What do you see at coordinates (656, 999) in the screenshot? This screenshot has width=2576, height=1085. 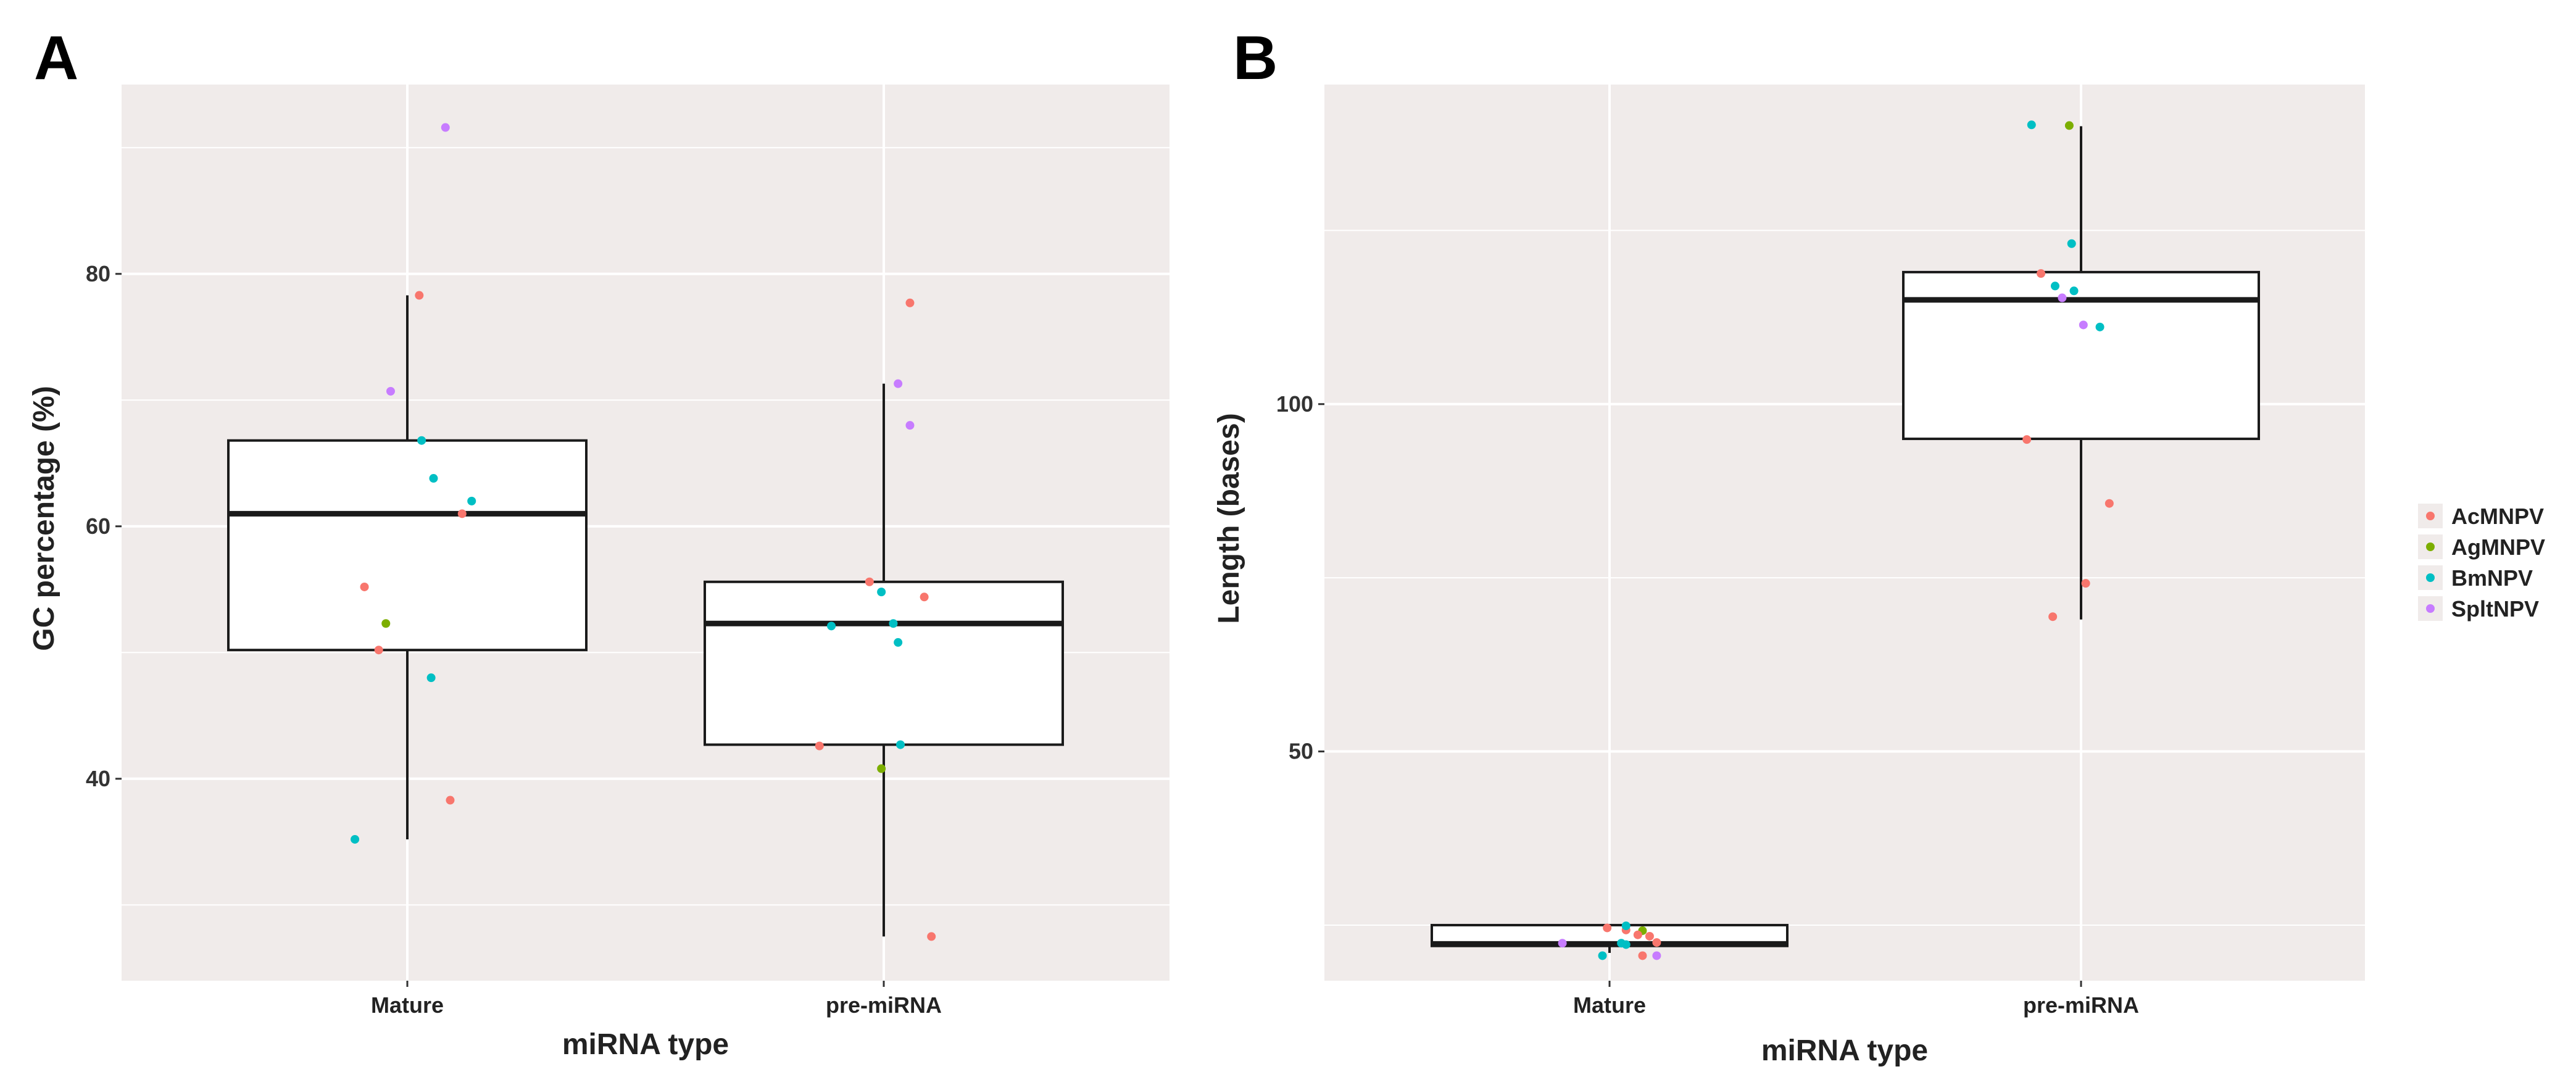 I see `panel-a-x-ticks: Mature pre-miRNA` at bounding box center [656, 999].